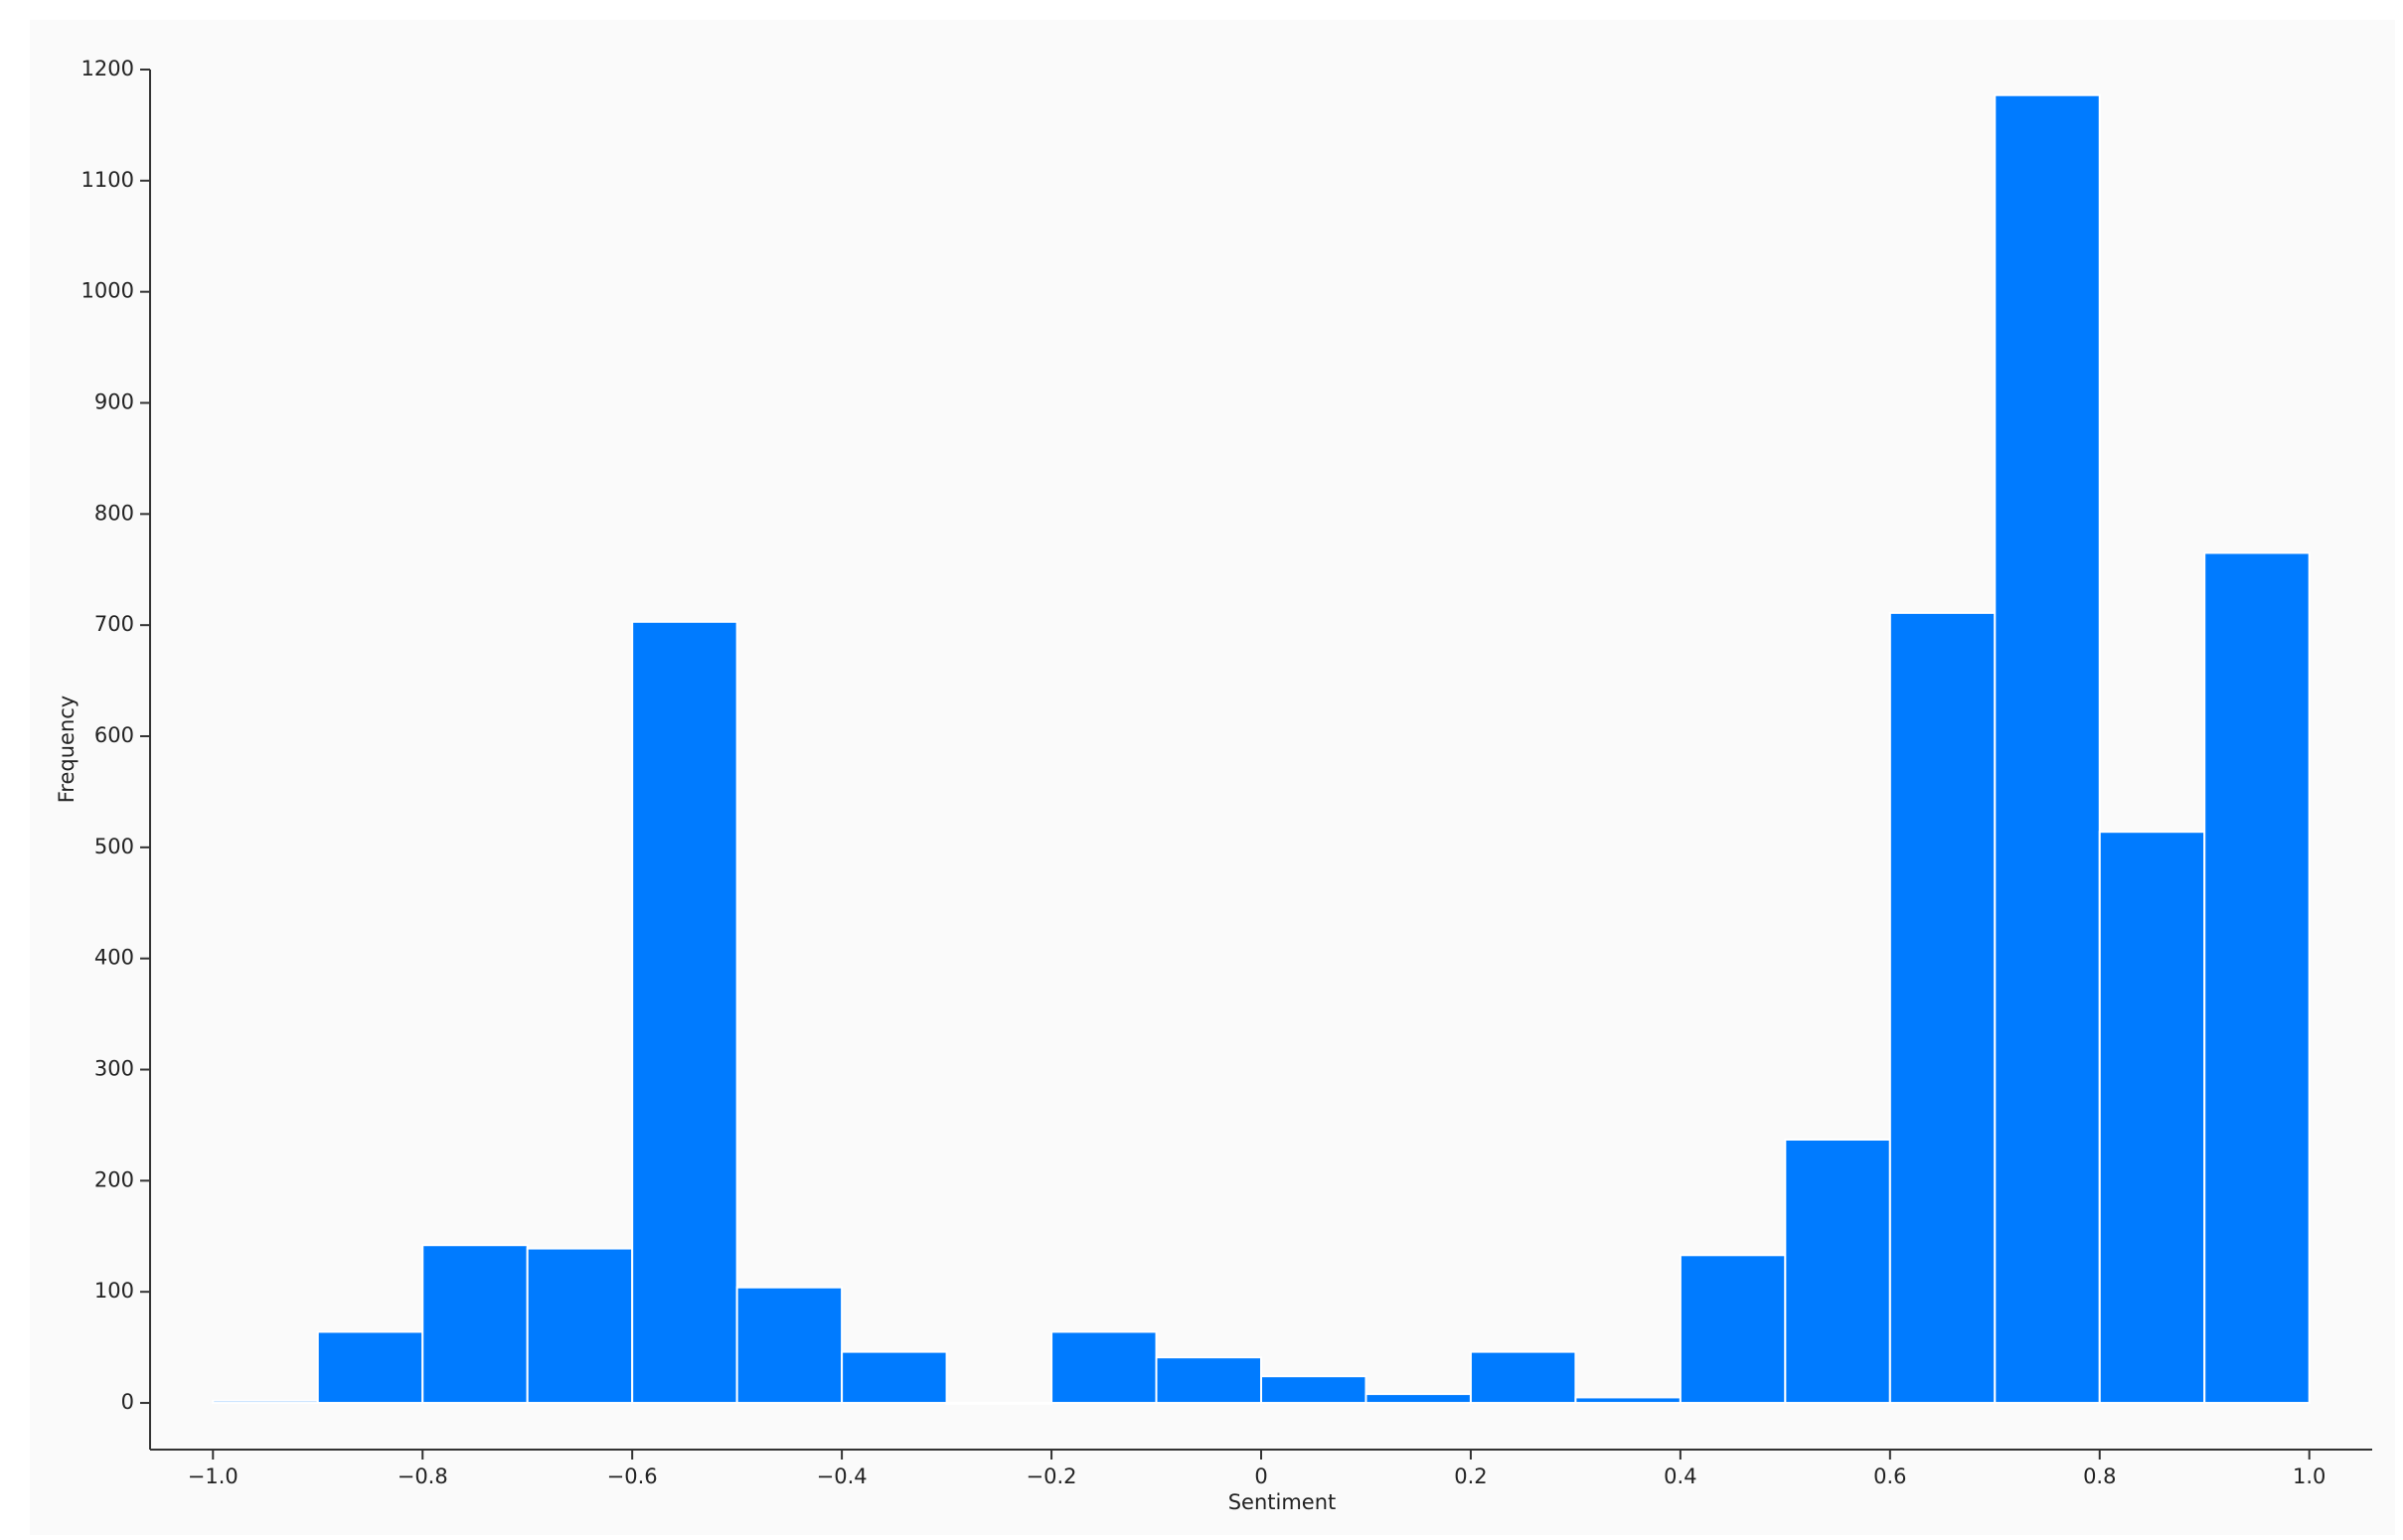 The width and height of the screenshot is (2403, 1540). What do you see at coordinates (67, 749) in the screenshot?
I see `y-axis-label: Frequency` at bounding box center [67, 749].